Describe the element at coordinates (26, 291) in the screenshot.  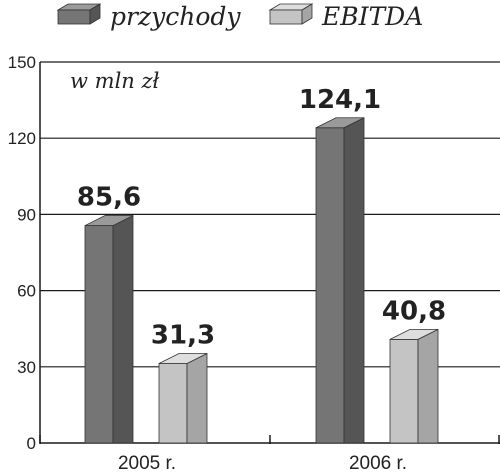
I see `y-tick-label: 60` at that location.